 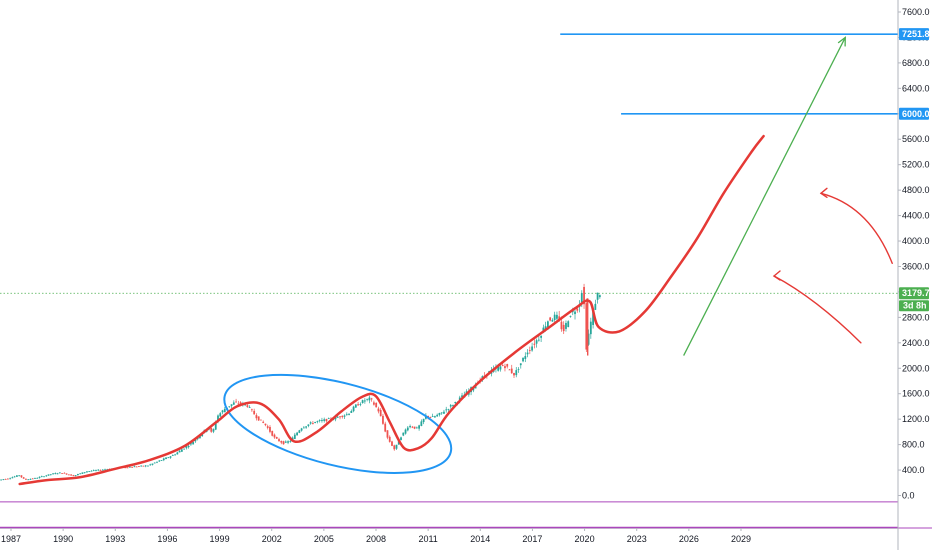 I want to click on time-tick-label: 2002, so click(x=272, y=539).